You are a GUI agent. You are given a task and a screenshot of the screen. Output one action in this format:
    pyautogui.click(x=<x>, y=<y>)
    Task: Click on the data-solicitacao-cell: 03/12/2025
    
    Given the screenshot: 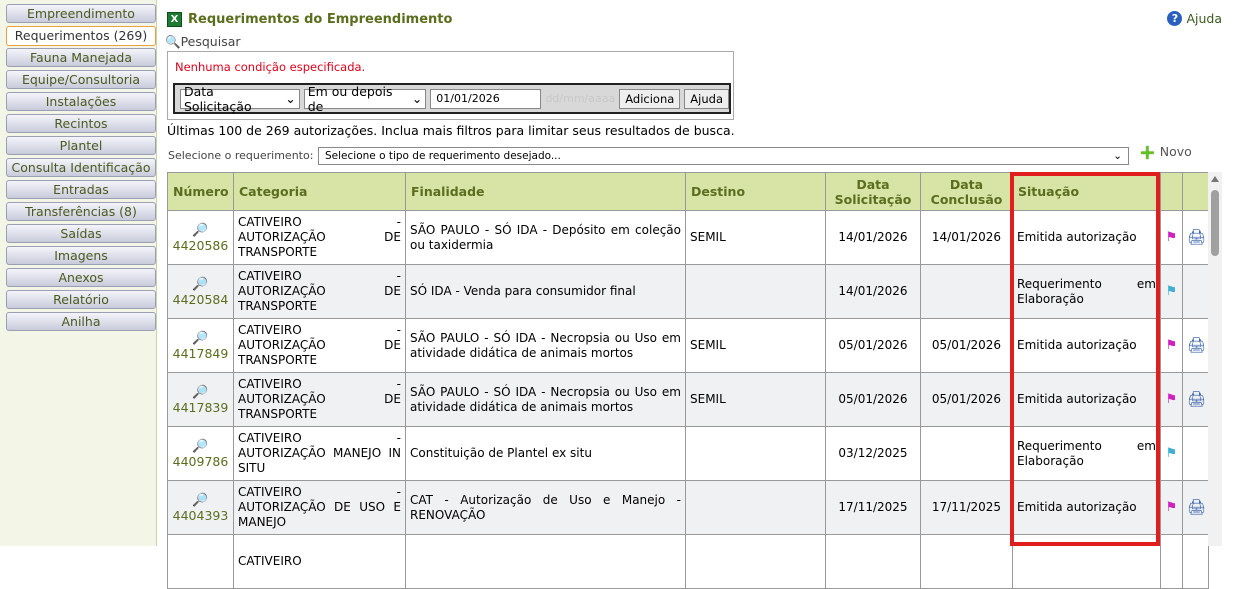 What is the action you would take?
    pyautogui.click(x=873, y=453)
    